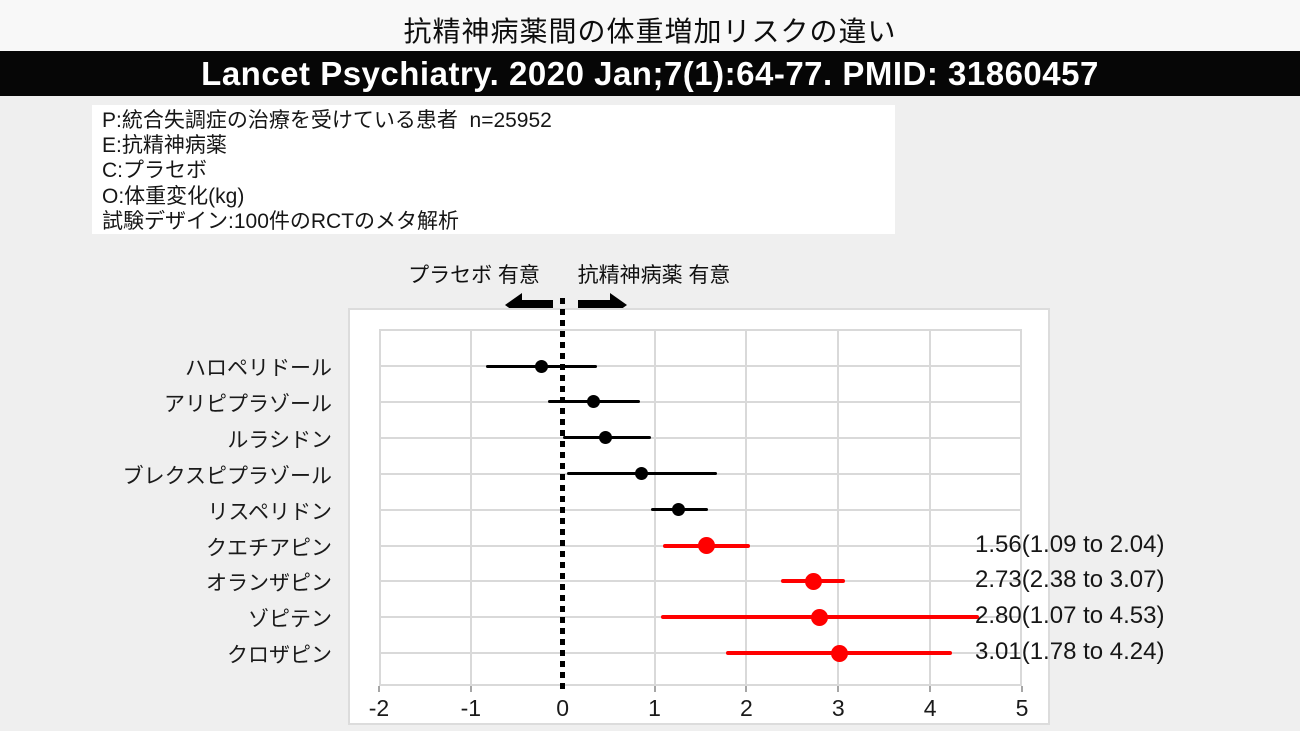 This screenshot has width=1300, height=731. Describe the element at coordinates (281, 221) in the screenshot. I see `peco-line: 試験デザイン:100件のRCTのメタ解析` at that location.